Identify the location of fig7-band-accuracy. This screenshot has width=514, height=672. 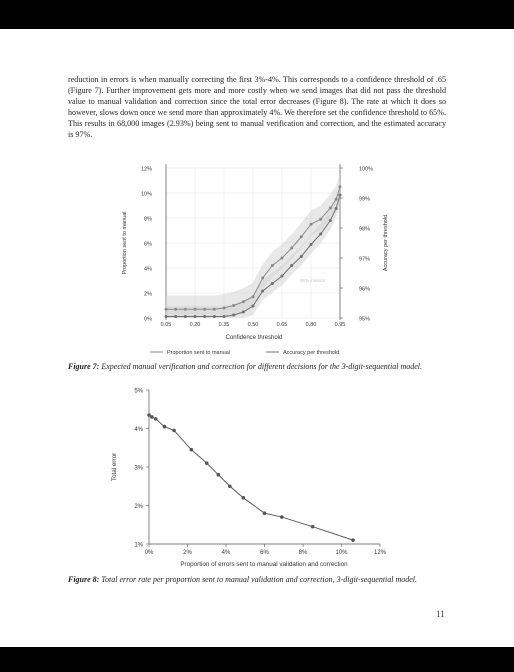
(253, 251).